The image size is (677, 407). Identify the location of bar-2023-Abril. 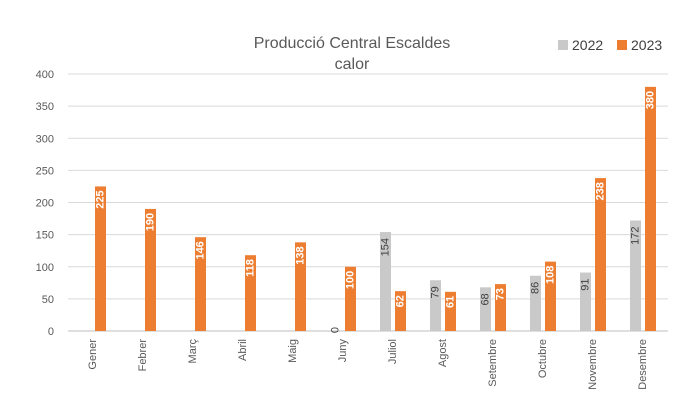
(250, 293).